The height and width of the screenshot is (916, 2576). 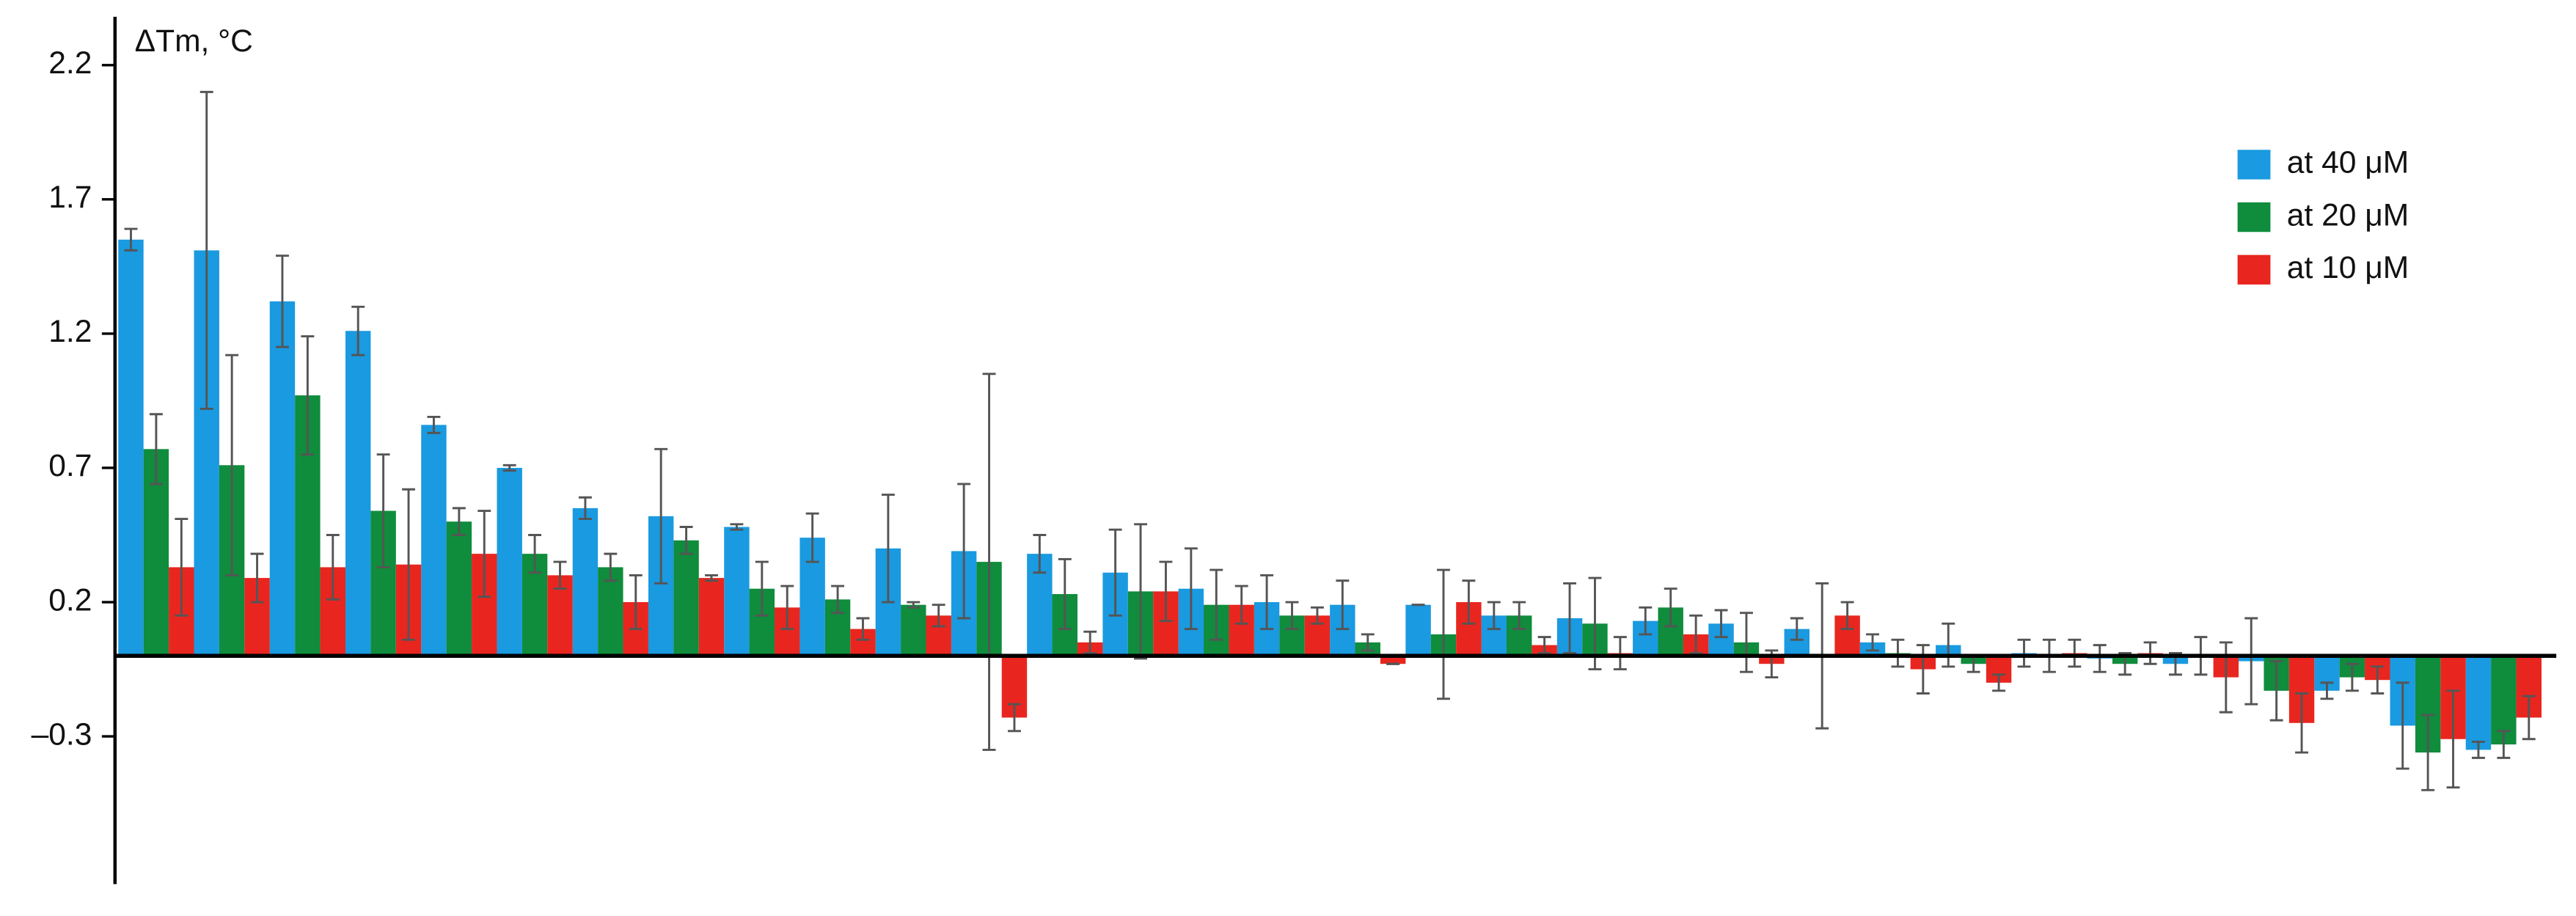 I want to click on legend-label: at 20 μM, so click(x=2348, y=214).